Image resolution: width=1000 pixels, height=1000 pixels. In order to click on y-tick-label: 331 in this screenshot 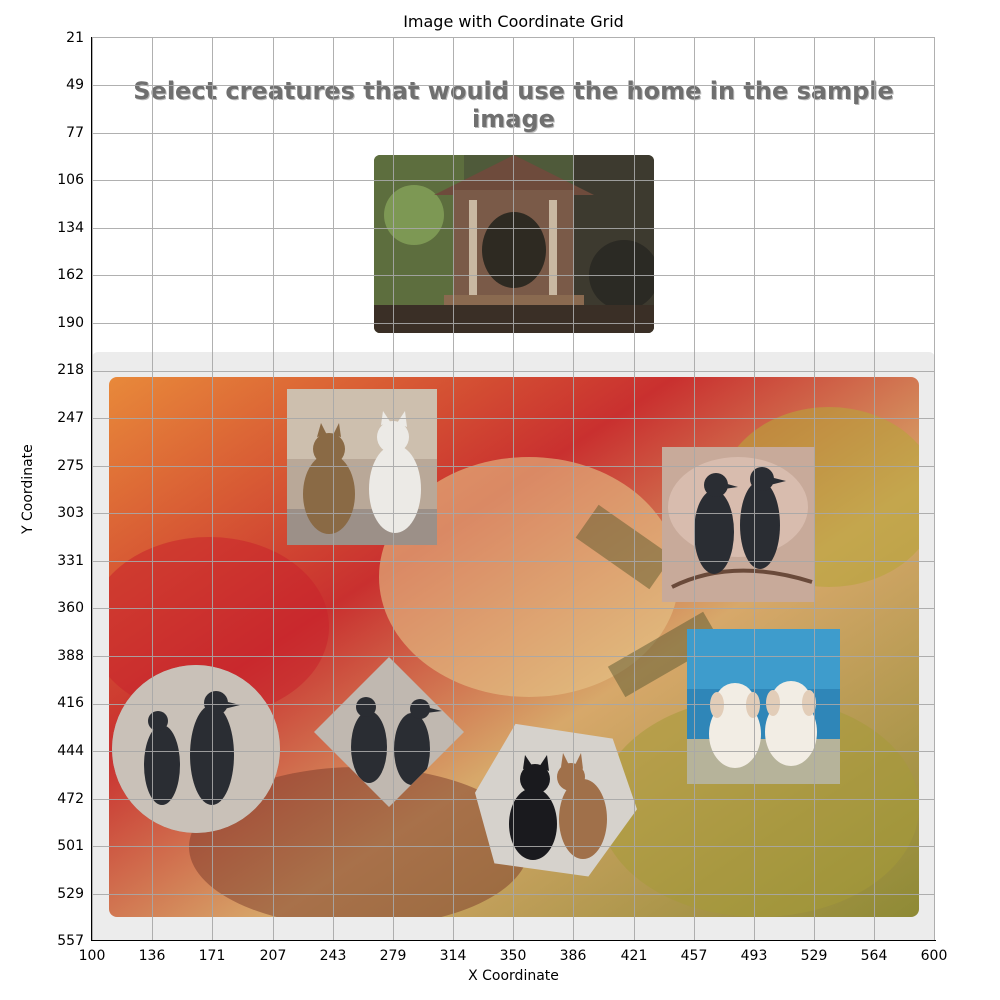, I will do `click(70, 561)`.